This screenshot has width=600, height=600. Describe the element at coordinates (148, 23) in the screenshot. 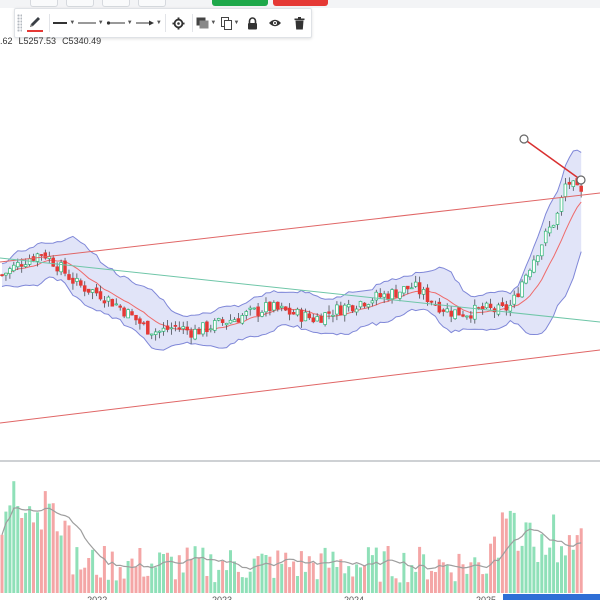

I see `line-end-button: ▼` at that location.